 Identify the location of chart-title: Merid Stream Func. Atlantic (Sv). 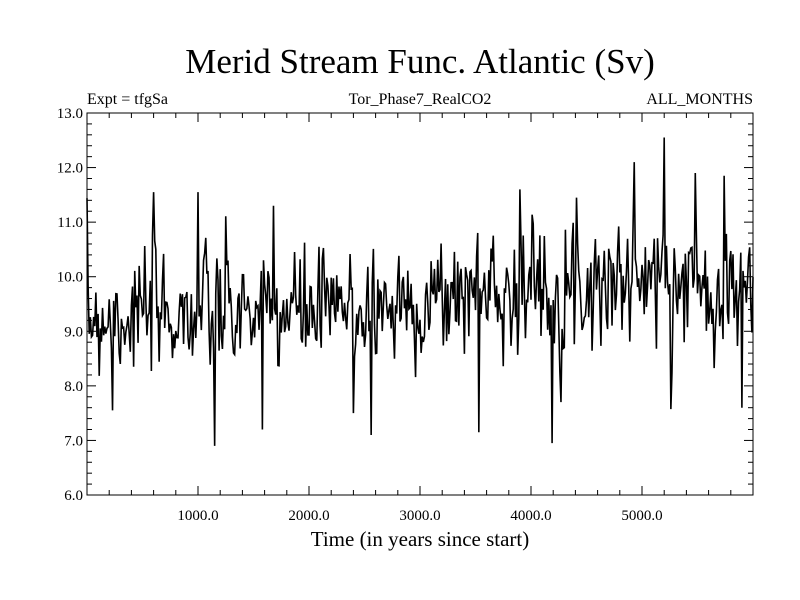
(420, 61).